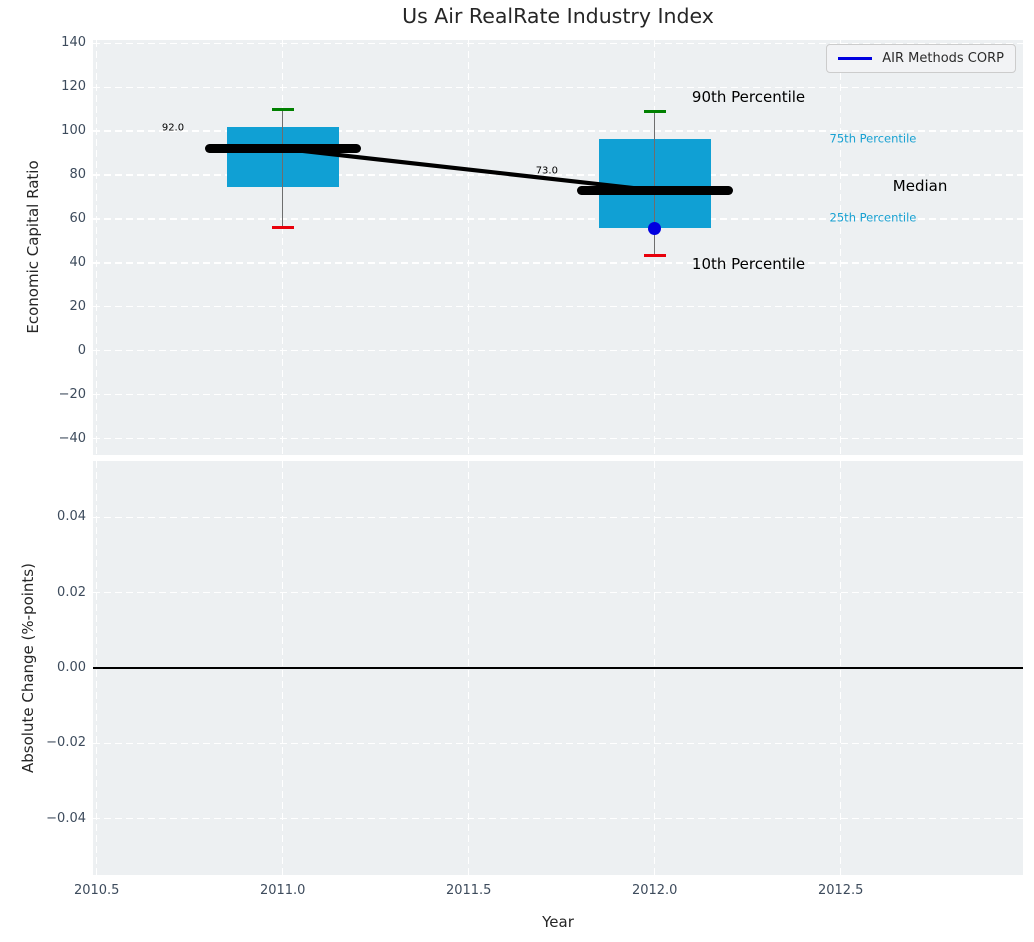  I want to click on annotation-median: Median, so click(920, 185).